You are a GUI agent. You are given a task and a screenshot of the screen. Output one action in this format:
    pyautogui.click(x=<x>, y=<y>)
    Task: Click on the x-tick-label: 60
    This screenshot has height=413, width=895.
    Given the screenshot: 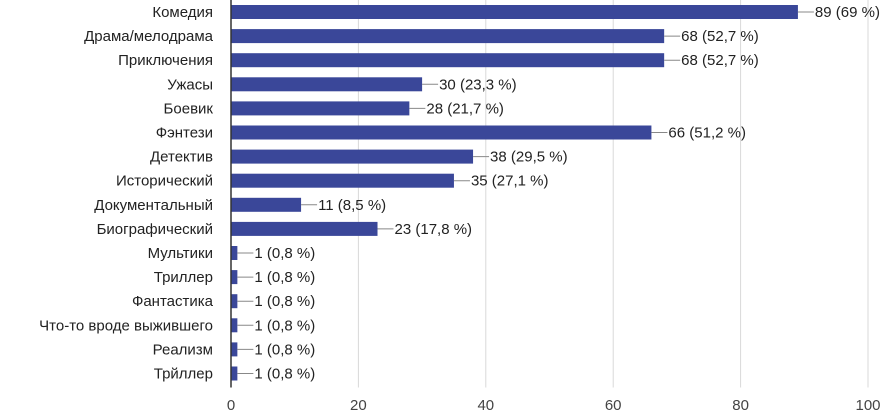 What is the action you would take?
    pyautogui.click(x=613, y=405)
    